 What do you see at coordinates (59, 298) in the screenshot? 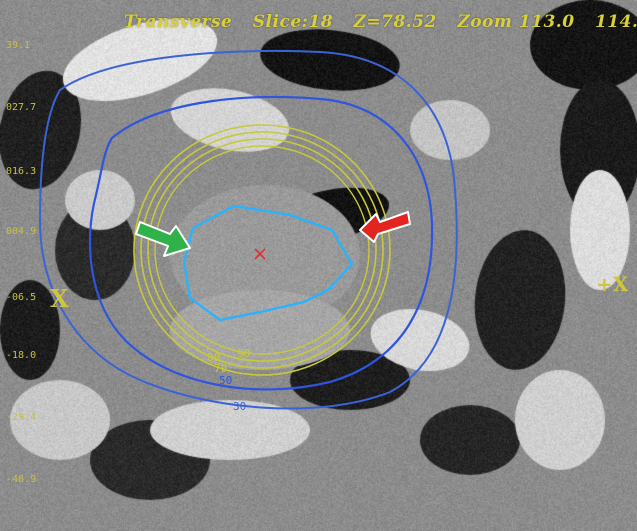
I see `orientation-left-label: X` at bounding box center [59, 298].